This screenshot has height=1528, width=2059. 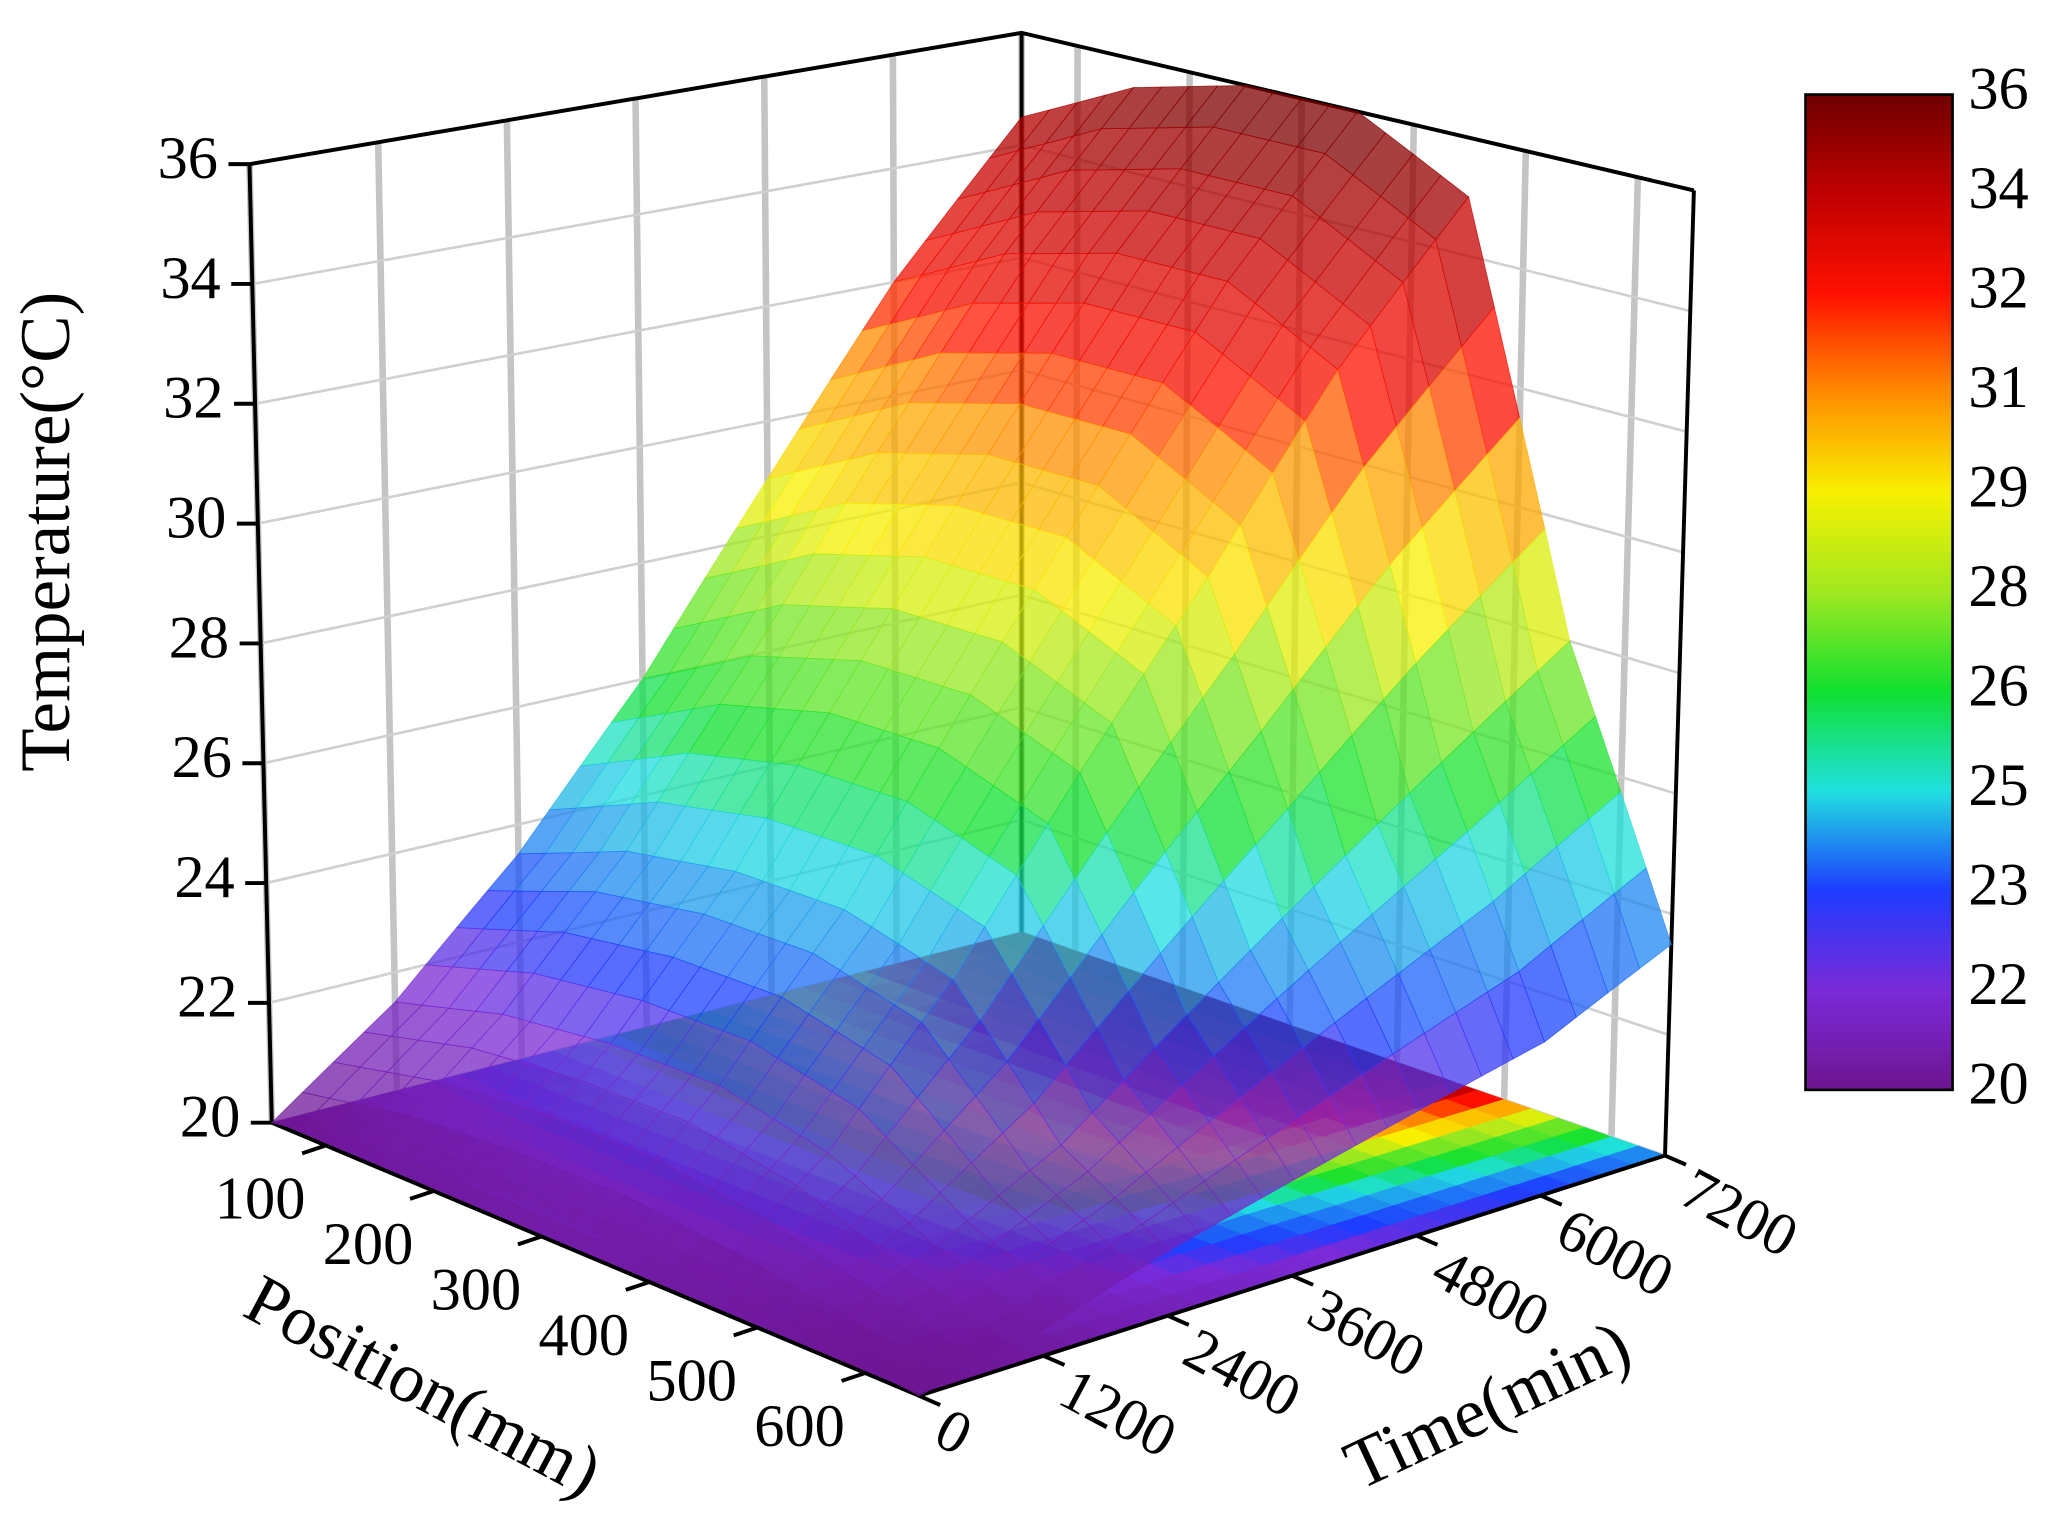 What do you see at coordinates (1998, 188) in the screenshot?
I see `colorbar-label: 34` at bounding box center [1998, 188].